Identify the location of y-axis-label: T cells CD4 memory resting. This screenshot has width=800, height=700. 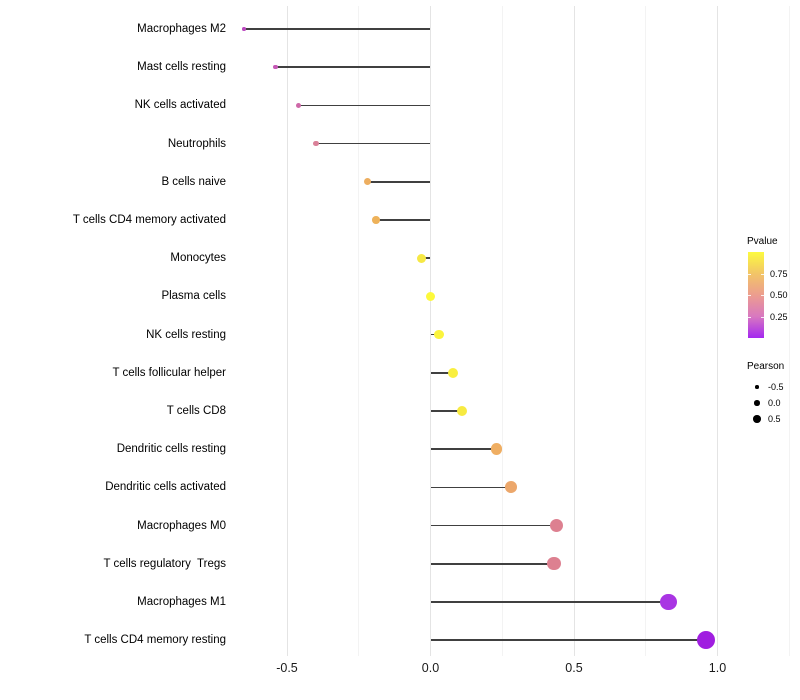
(155, 640).